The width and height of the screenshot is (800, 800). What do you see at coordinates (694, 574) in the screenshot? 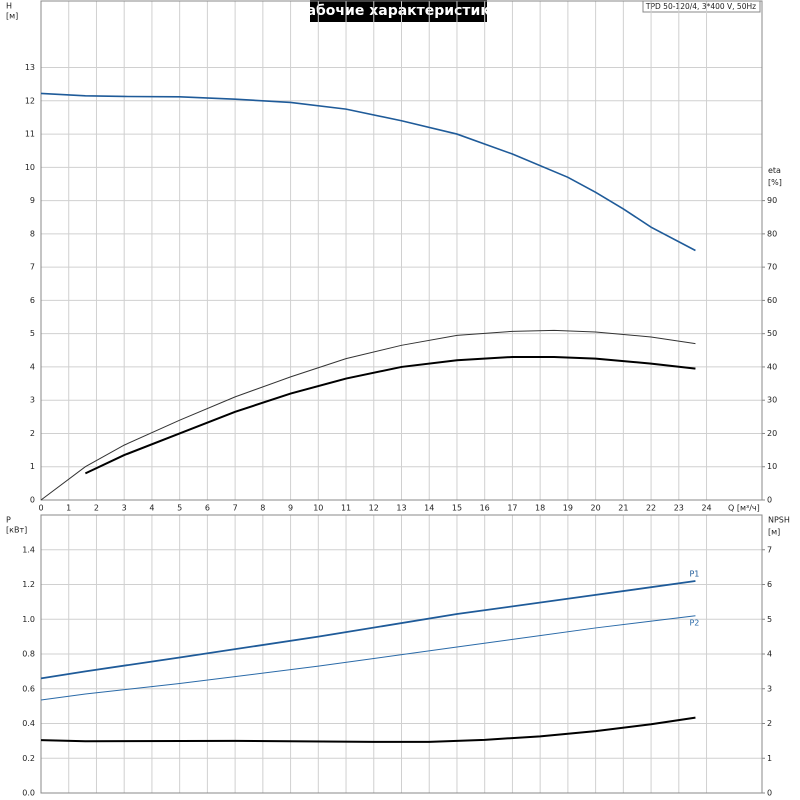
I see `curve-label: P1` at bounding box center [694, 574].